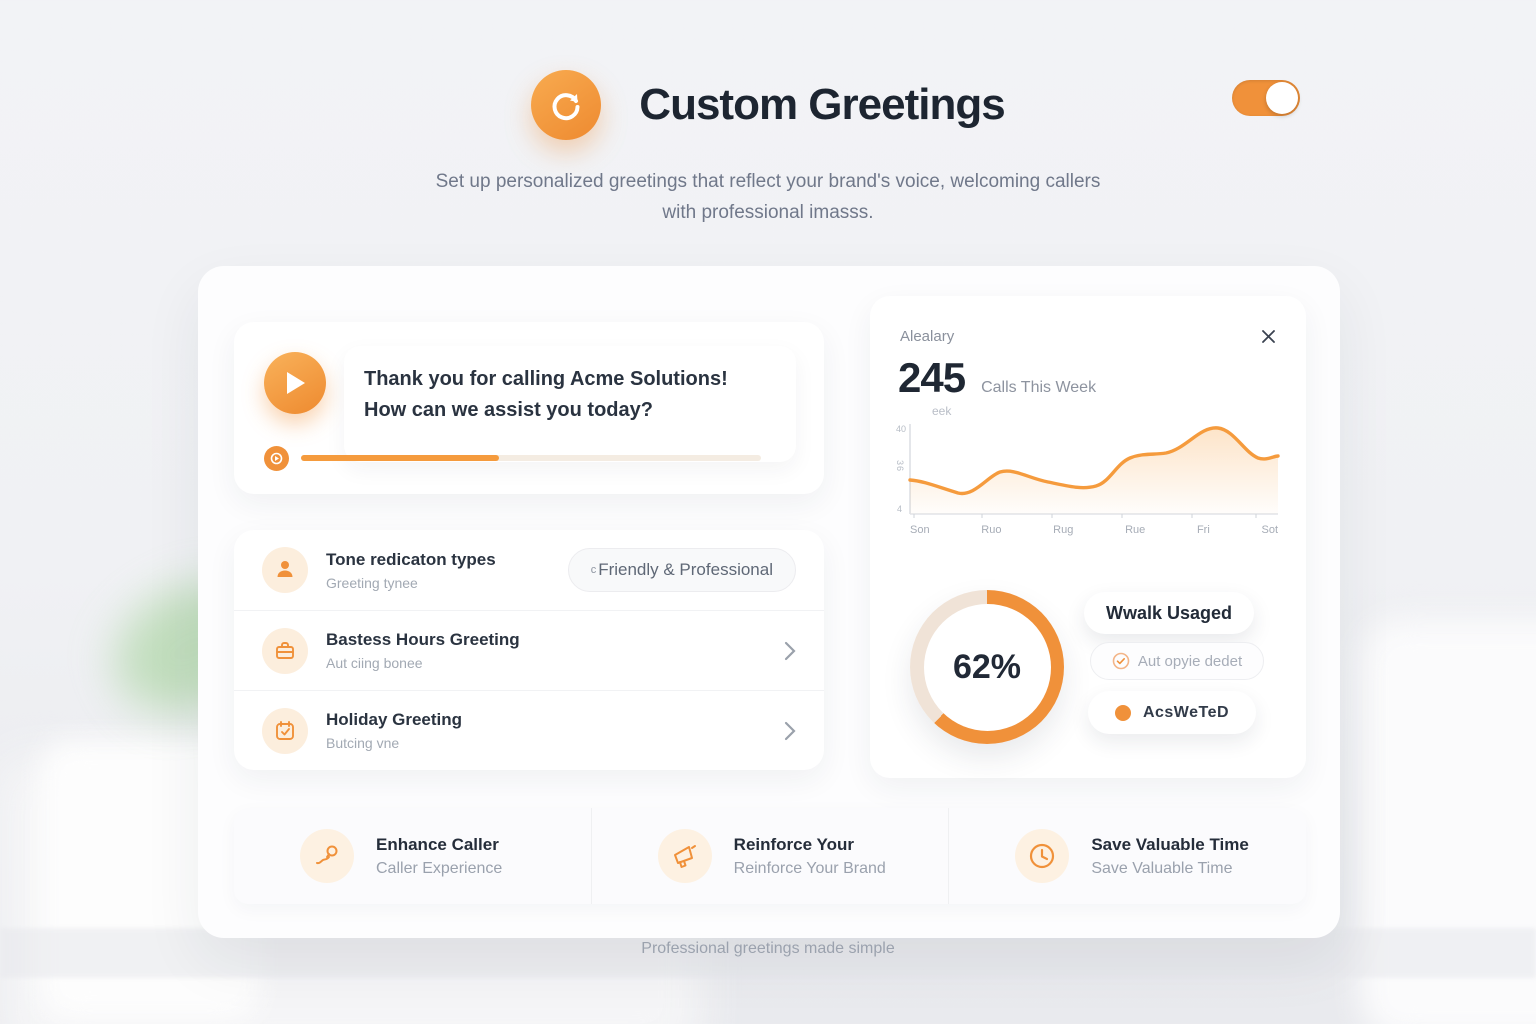 This screenshot has height=1024, width=1536. What do you see at coordinates (793, 844) in the screenshot?
I see `feature-title: Reinforce Your` at bounding box center [793, 844].